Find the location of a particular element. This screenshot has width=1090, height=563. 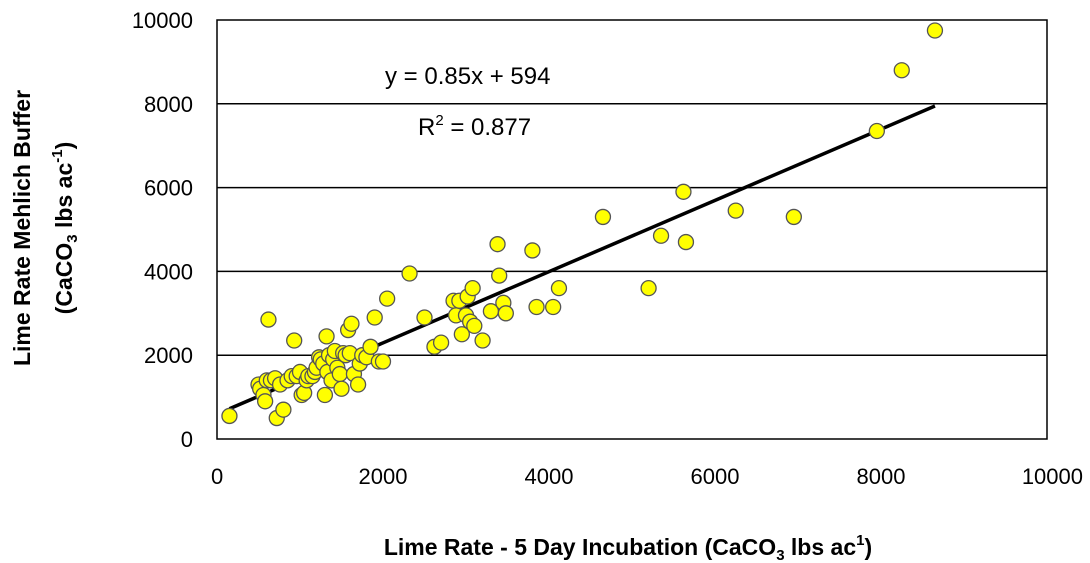

y-tick-label: 4000 is located at coordinates (168, 271).